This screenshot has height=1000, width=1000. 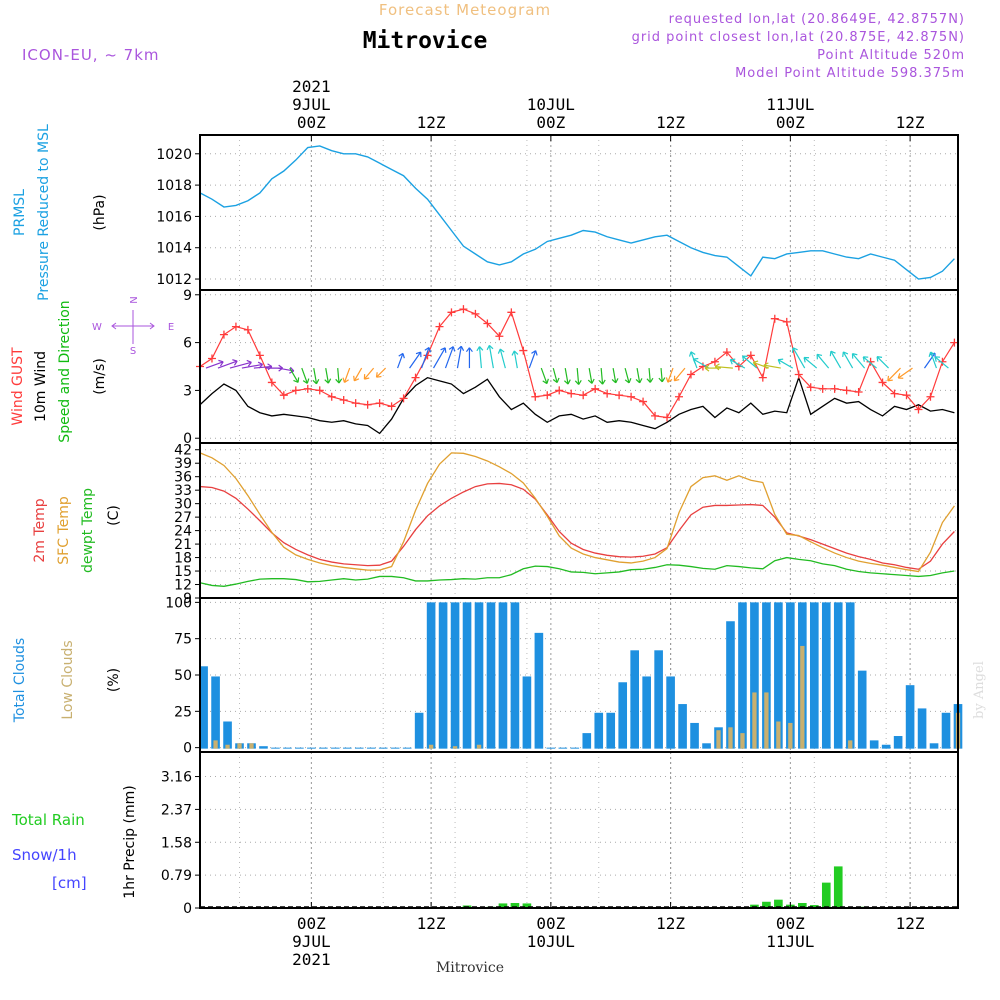 What do you see at coordinates (130, 841) in the screenshot?
I see `precip-unit: 1hr Precip (mm)` at bounding box center [130, 841].